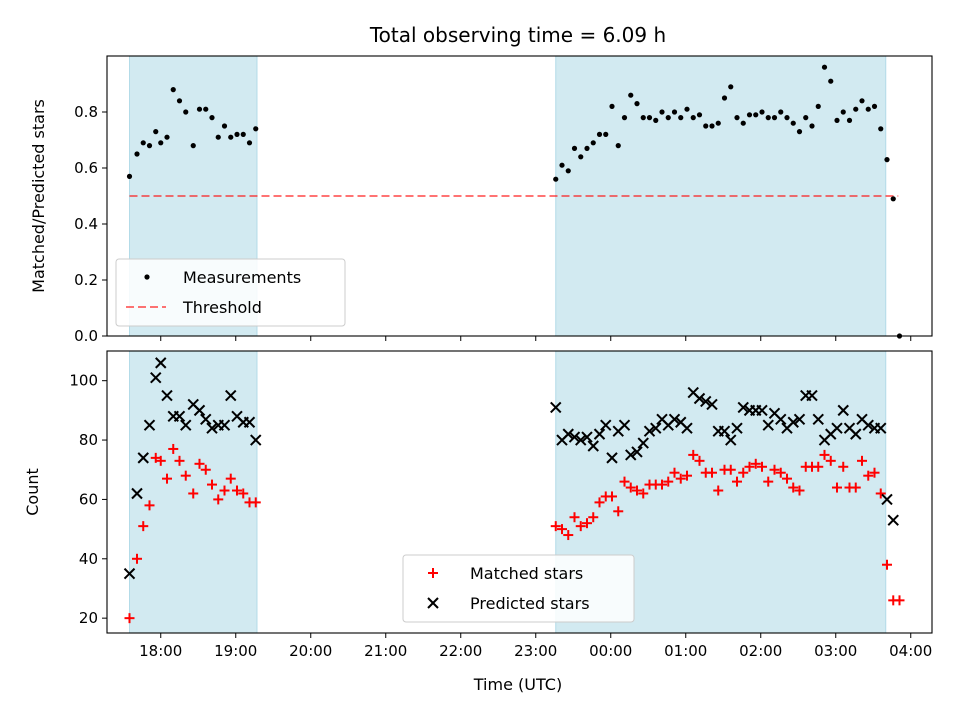  I want to click on top-legend: Measurements Threshold, so click(230, 292).